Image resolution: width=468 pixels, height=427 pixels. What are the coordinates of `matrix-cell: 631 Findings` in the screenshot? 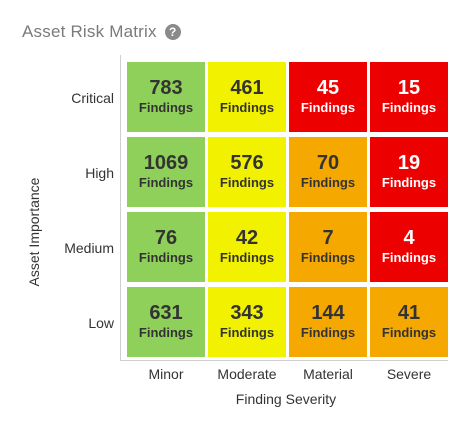 It's located at (166, 322).